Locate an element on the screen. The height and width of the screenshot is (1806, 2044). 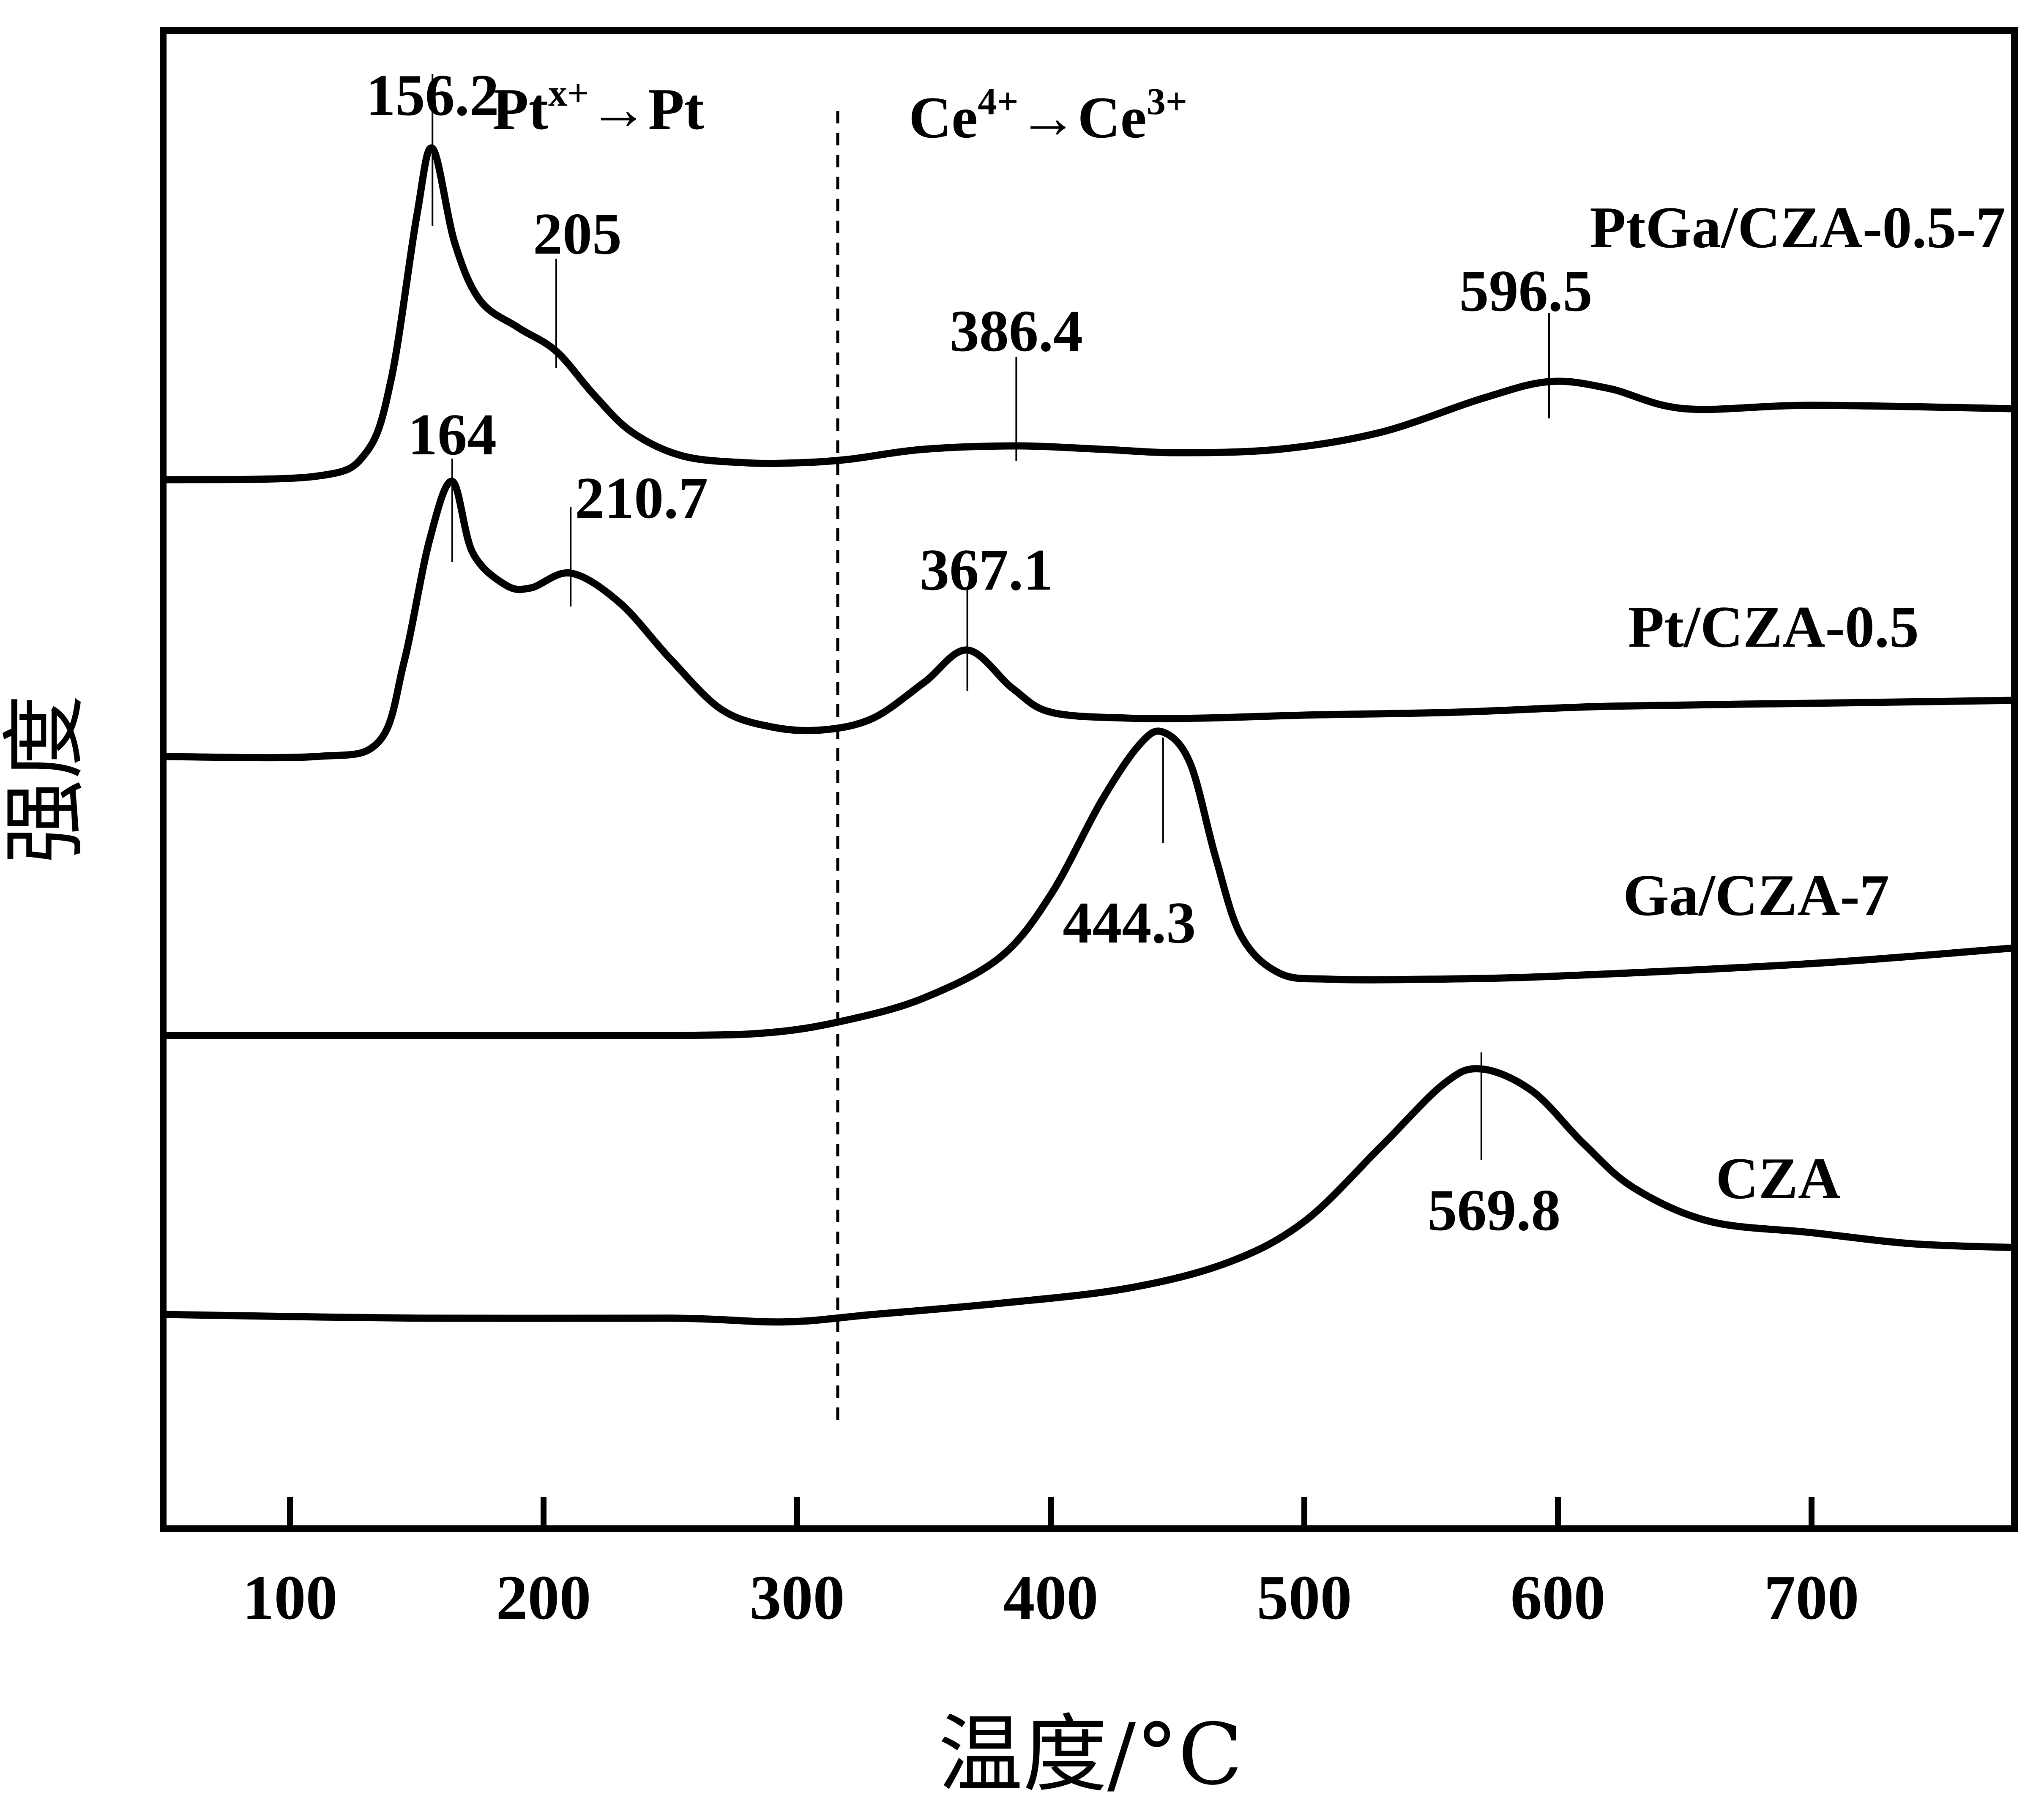
x-axis-title: 温度/°C is located at coordinates (1090, 1754).